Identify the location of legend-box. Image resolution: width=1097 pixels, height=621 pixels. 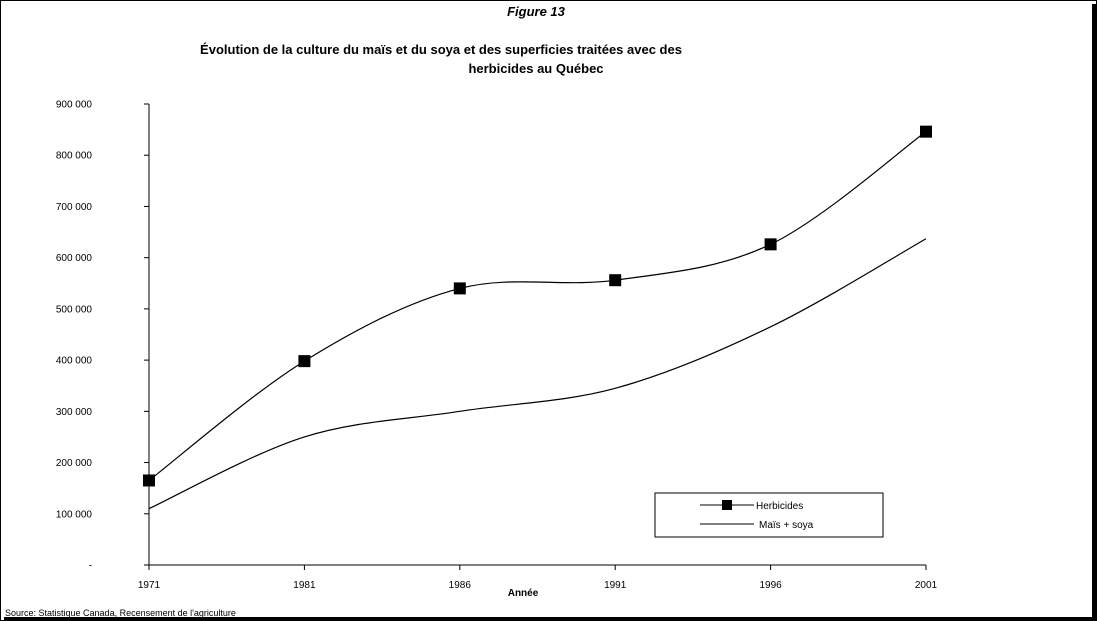
(769, 515).